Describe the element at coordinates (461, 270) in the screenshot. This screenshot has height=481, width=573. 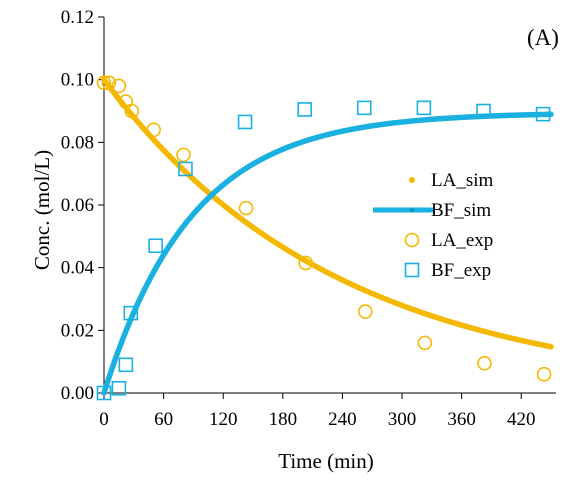
I see `legend-label: BF_exp` at that location.